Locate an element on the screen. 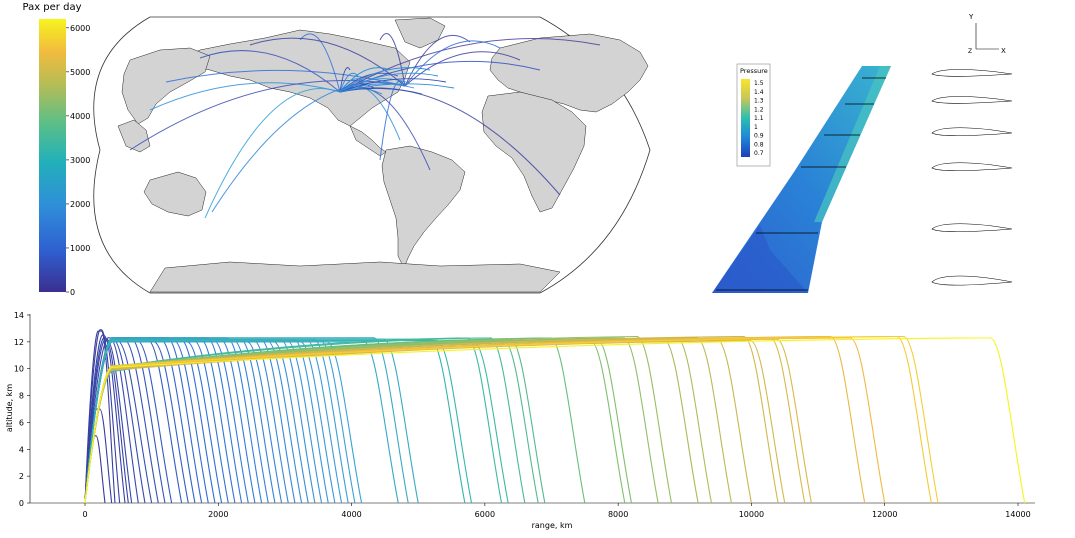 The image size is (1075, 538). pressure-legend-title: Pressure is located at coordinates (754, 71).